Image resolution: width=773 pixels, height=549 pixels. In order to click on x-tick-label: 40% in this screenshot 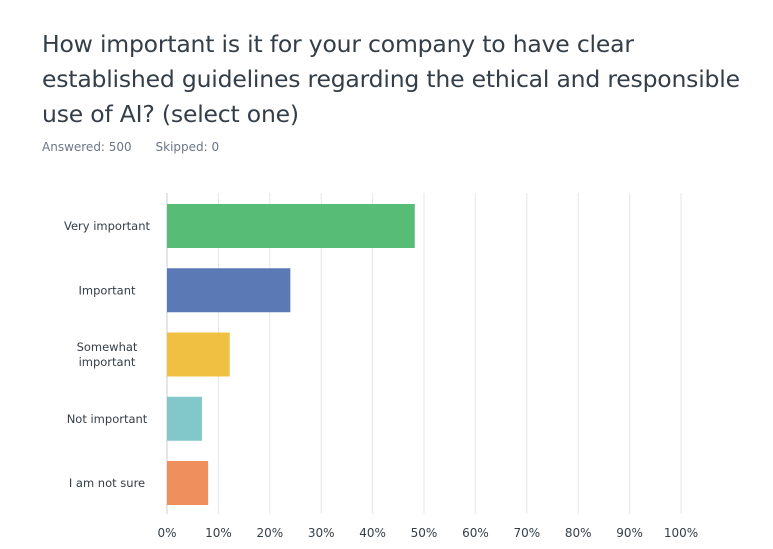, I will do `click(372, 533)`.